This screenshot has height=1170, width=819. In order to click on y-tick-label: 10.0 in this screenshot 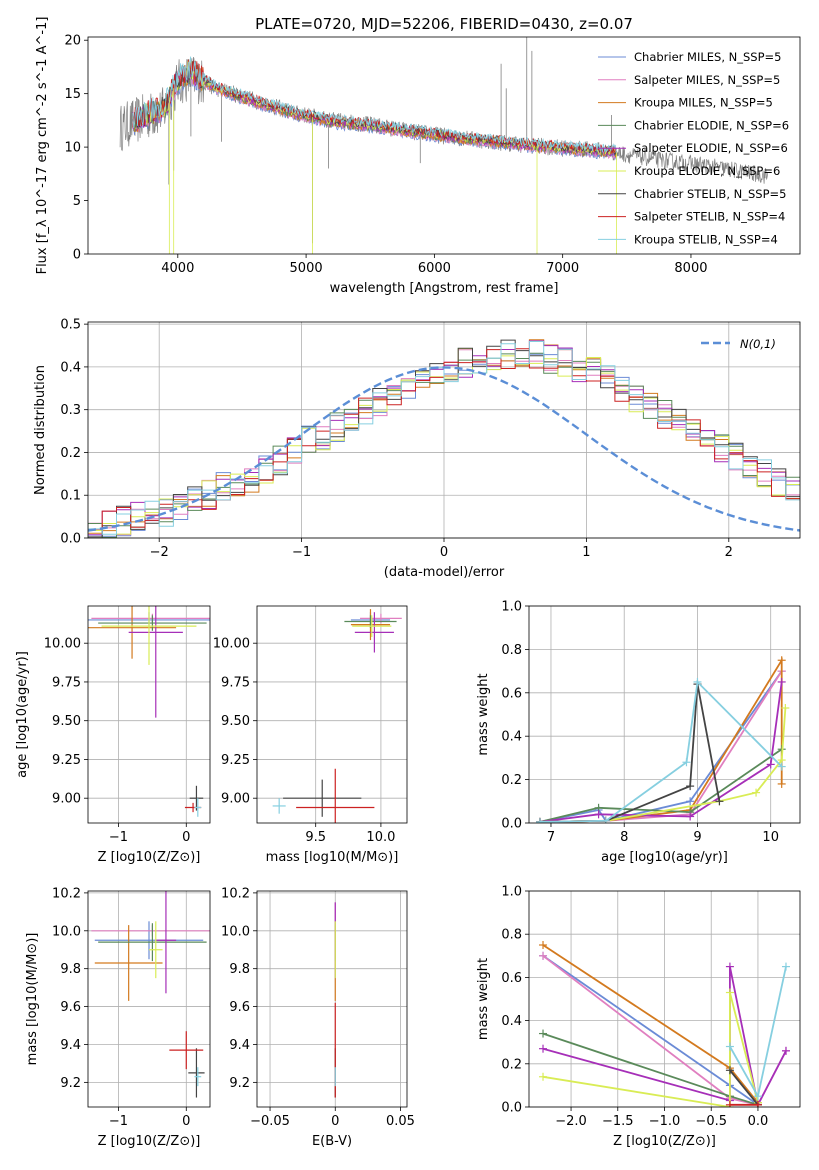, I will do `click(66, 931)`.